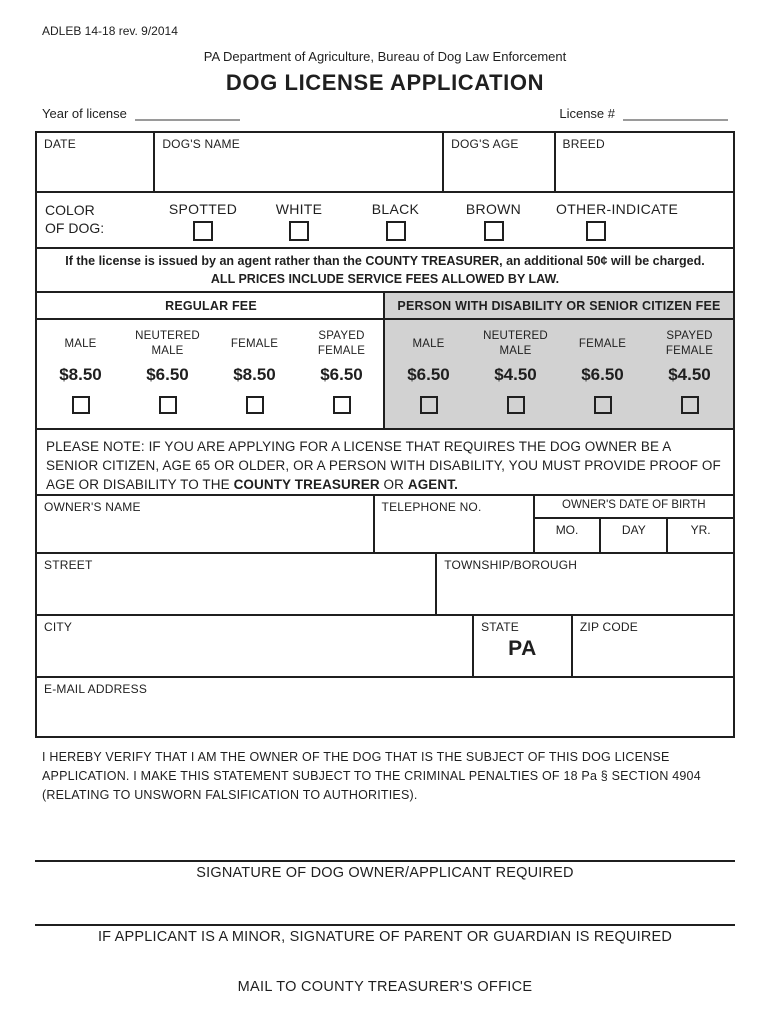  What do you see at coordinates (602, 374) in the screenshot?
I see `fee-item-disability-female: FEMALE $6.50` at bounding box center [602, 374].